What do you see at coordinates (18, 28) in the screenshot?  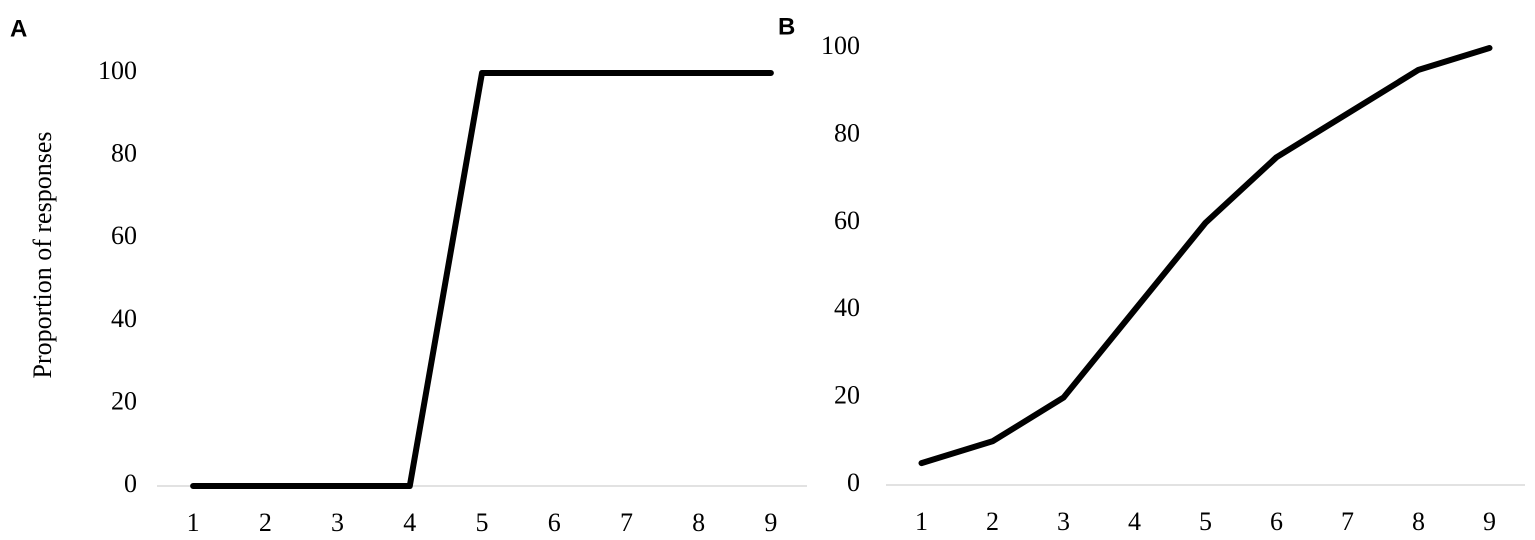 I see `panel-label: A` at bounding box center [18, 28].